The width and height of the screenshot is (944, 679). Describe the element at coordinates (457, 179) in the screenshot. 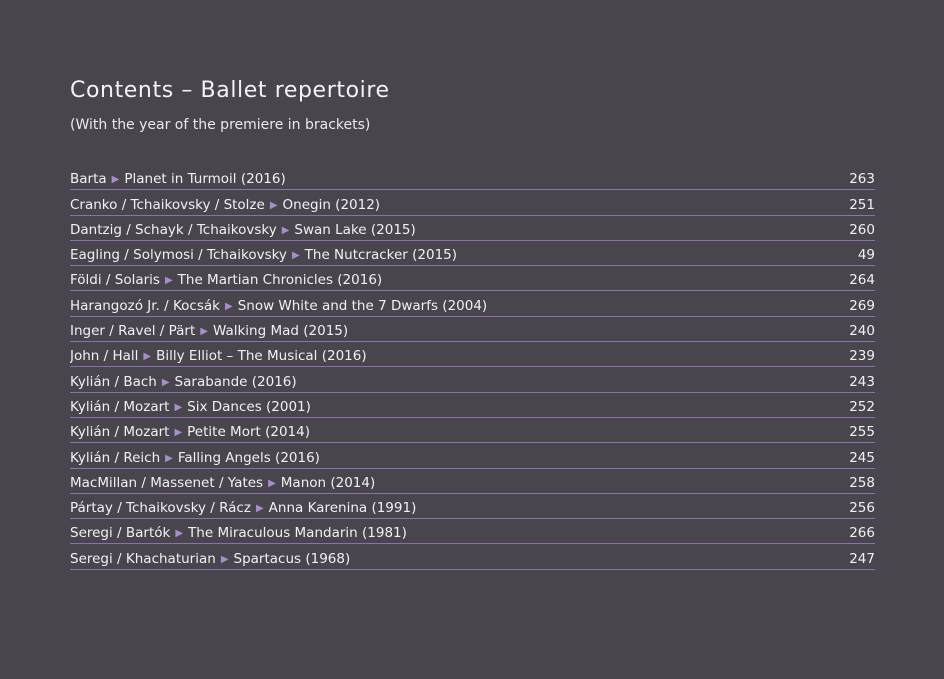

I see `toc-entry-text: Barta ▶ Planet in Turmoil (2016)` at that location.